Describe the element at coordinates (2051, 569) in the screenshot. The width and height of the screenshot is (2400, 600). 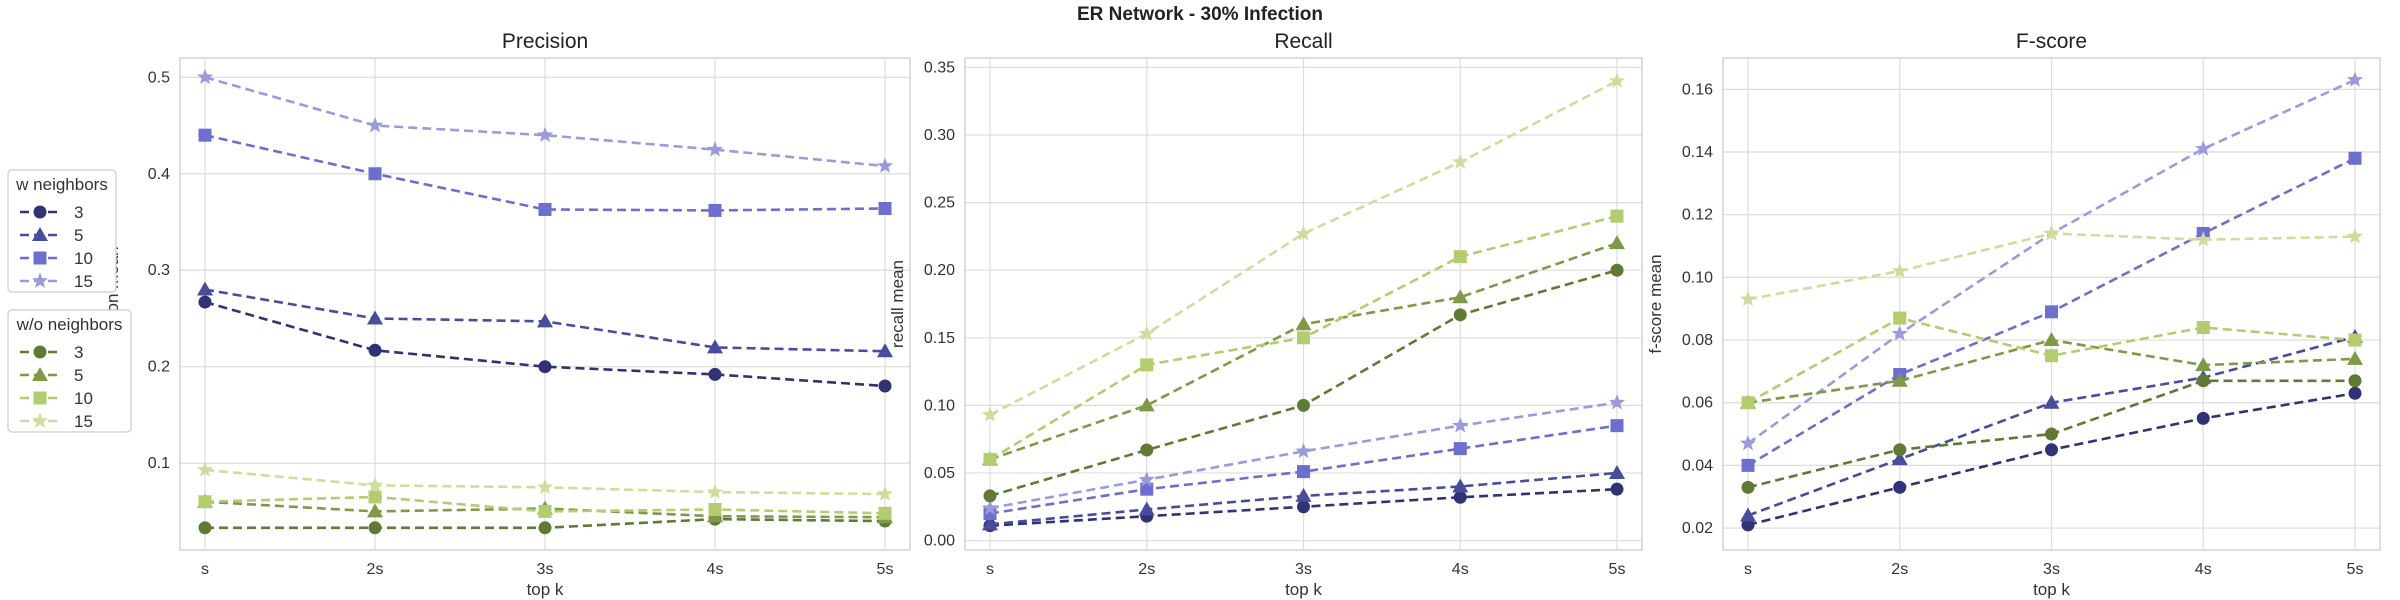
I see `f-score-x-tick-label: 3s` at that location.